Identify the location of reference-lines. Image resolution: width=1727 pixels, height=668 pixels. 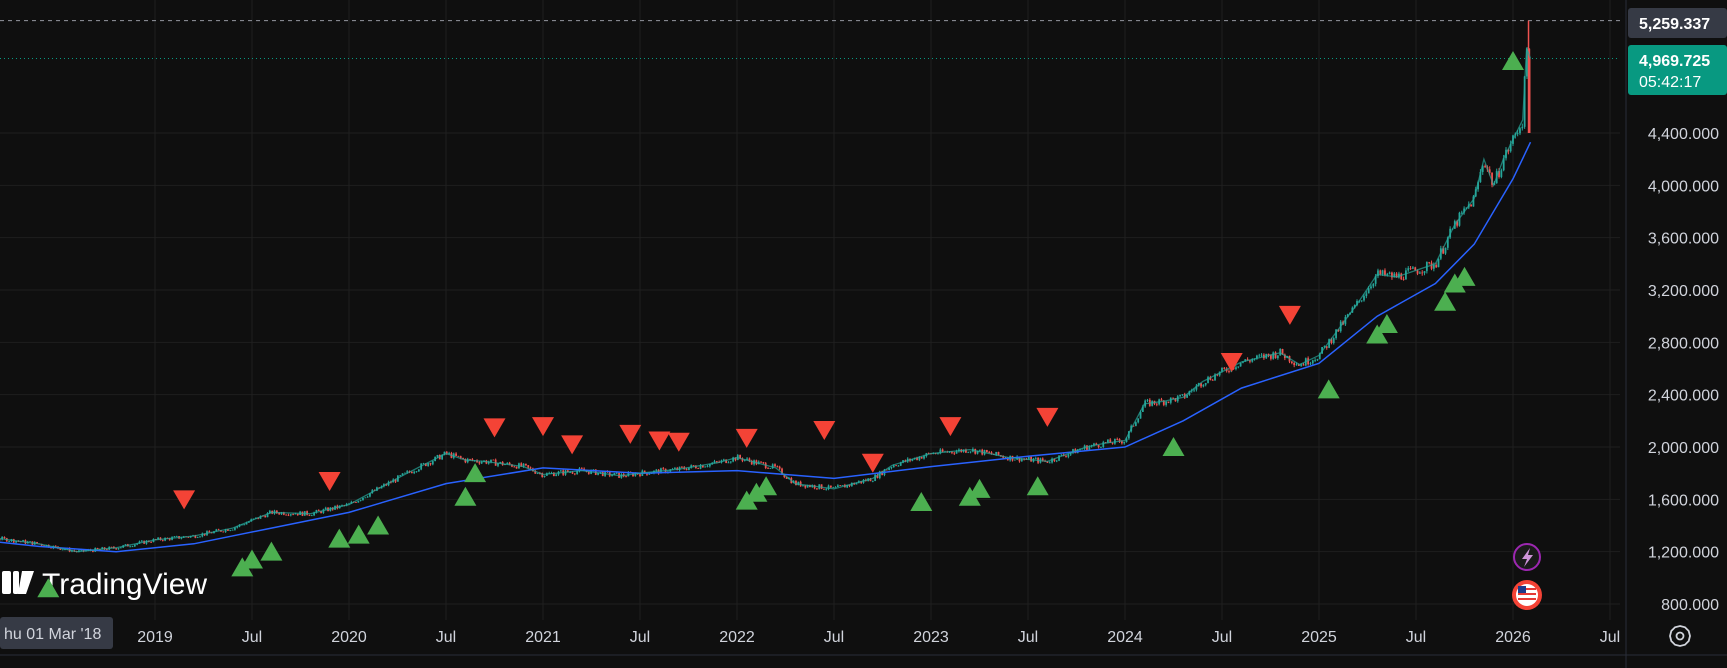
(810, 39).